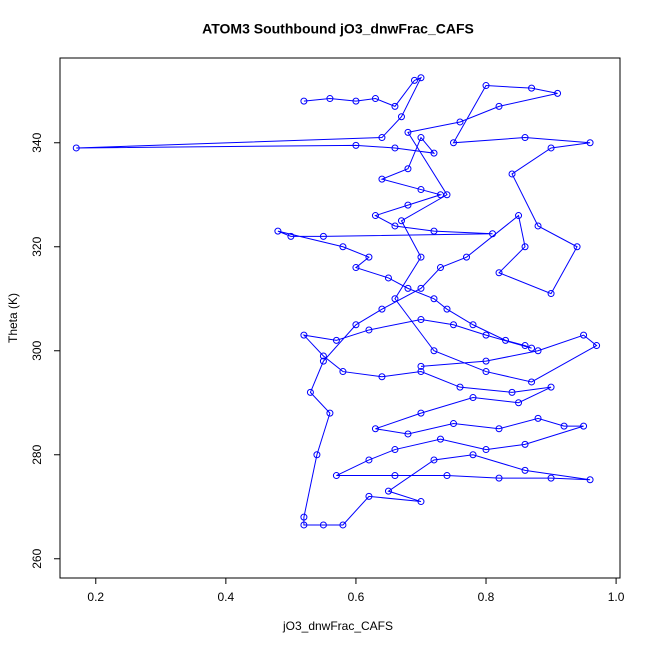  Describe the element at coordinates (616, 597) in the screenshot. I see `x-tick-label: 1.0` at that location.